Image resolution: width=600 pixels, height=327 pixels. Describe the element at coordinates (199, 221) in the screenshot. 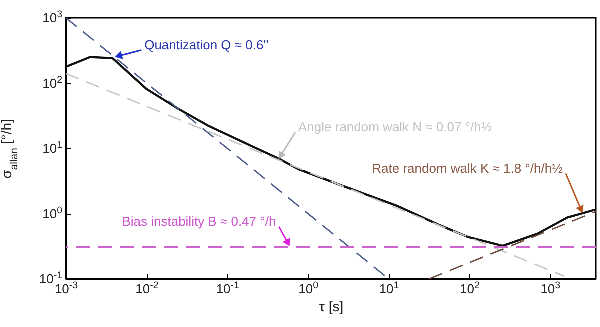

I see `annotation: Bias instability B ≈ 0.47 °/h` at that location.